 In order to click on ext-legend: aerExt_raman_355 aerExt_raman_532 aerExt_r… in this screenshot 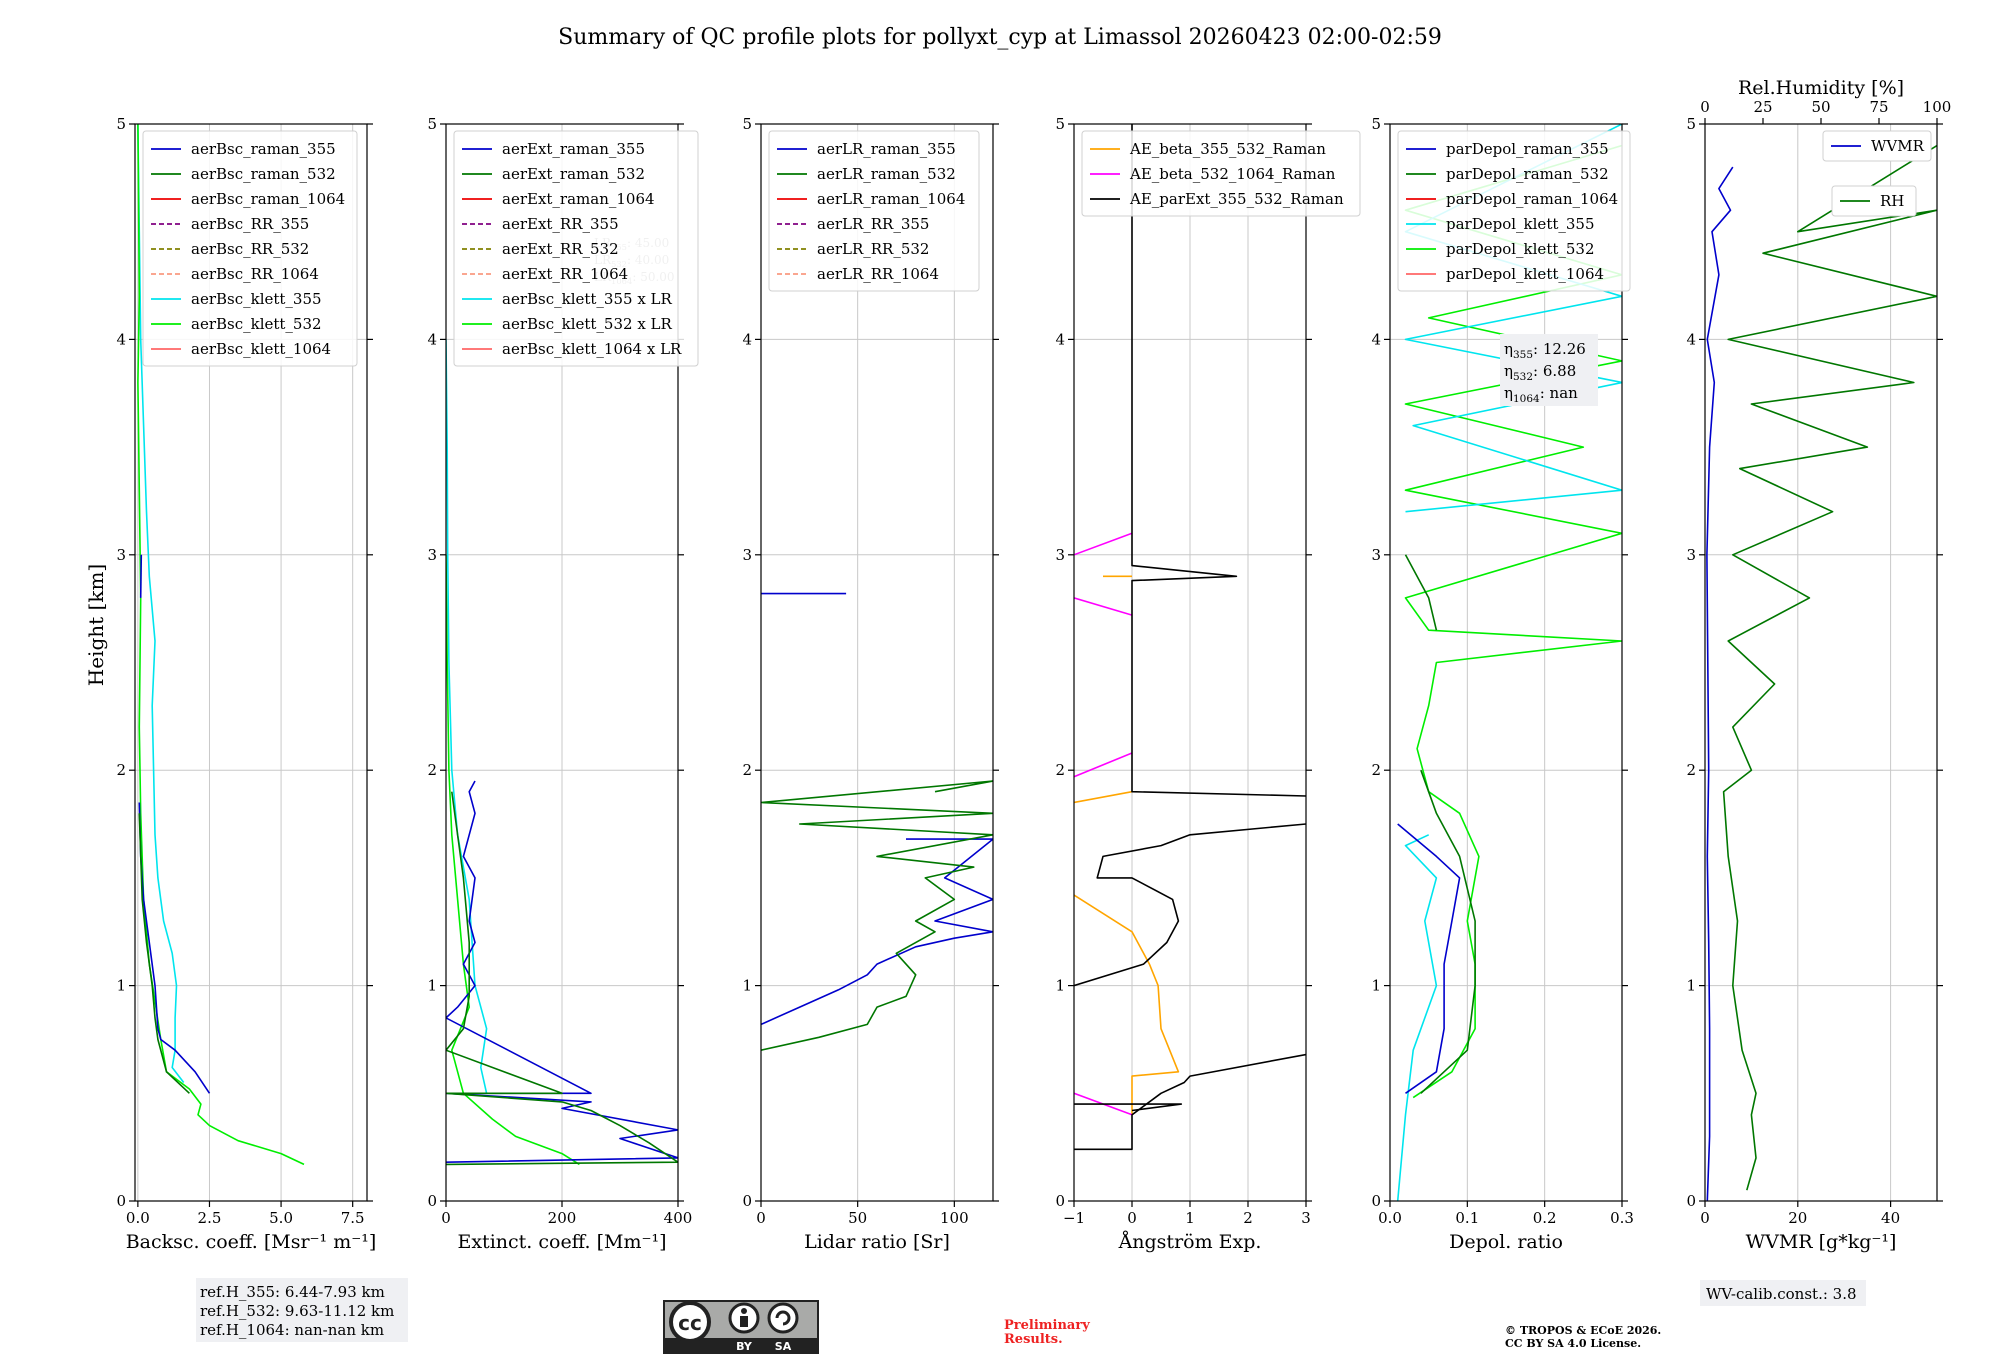, I will do `click(576, 248)`.